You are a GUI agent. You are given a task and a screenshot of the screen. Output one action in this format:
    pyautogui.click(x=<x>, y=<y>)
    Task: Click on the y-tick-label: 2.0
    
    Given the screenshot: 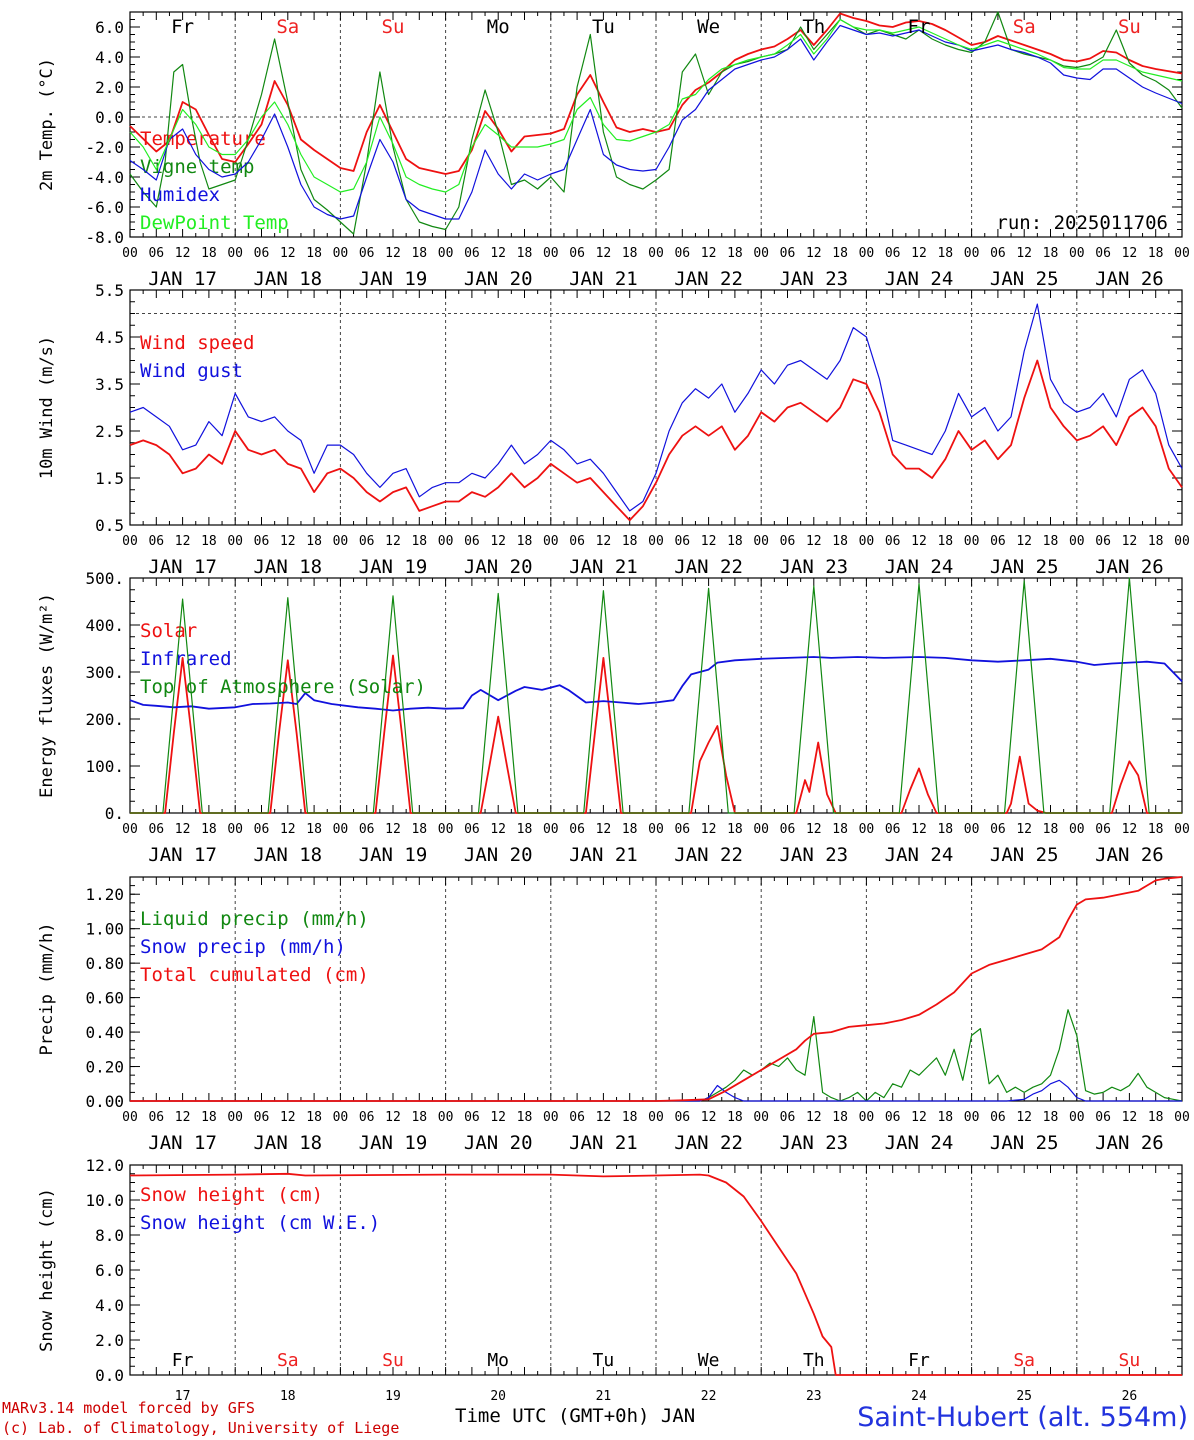 What is the action you would take?
    pyautogui.click(x=109, y=87)
    